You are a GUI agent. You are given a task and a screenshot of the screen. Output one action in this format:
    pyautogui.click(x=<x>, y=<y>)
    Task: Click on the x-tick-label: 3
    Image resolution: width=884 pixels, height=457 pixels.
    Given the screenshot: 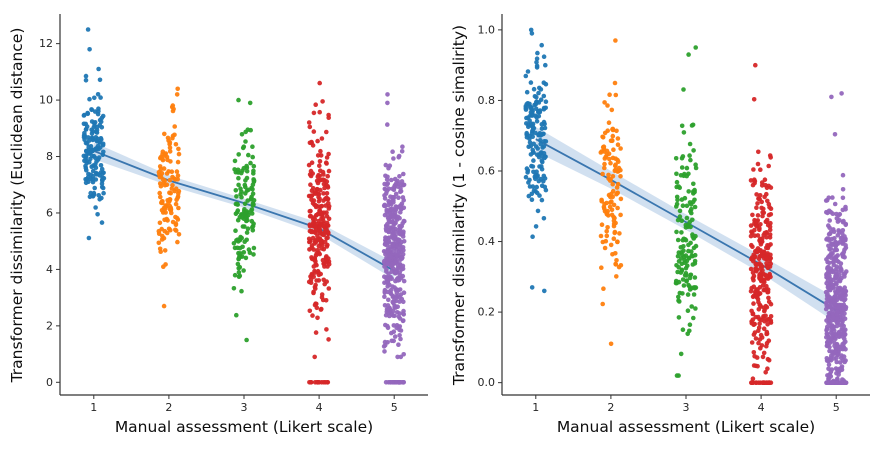 What is the action you would take?
    pyautogui.click(x=244, y=407)
    